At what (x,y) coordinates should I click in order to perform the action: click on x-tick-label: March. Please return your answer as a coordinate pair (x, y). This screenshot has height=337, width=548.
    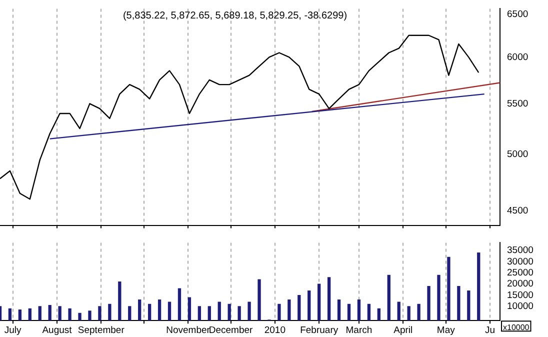
    Looking at the image, I should click on (359, 330).